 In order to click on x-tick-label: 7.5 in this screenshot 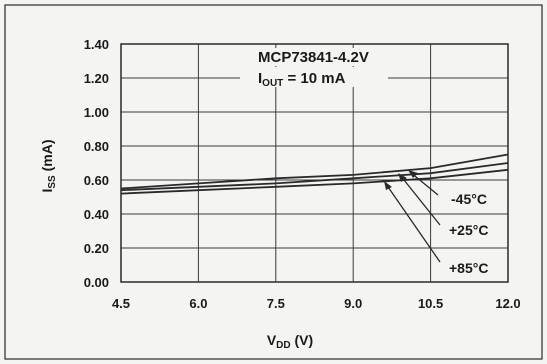, I will do `click(276, 303)`.